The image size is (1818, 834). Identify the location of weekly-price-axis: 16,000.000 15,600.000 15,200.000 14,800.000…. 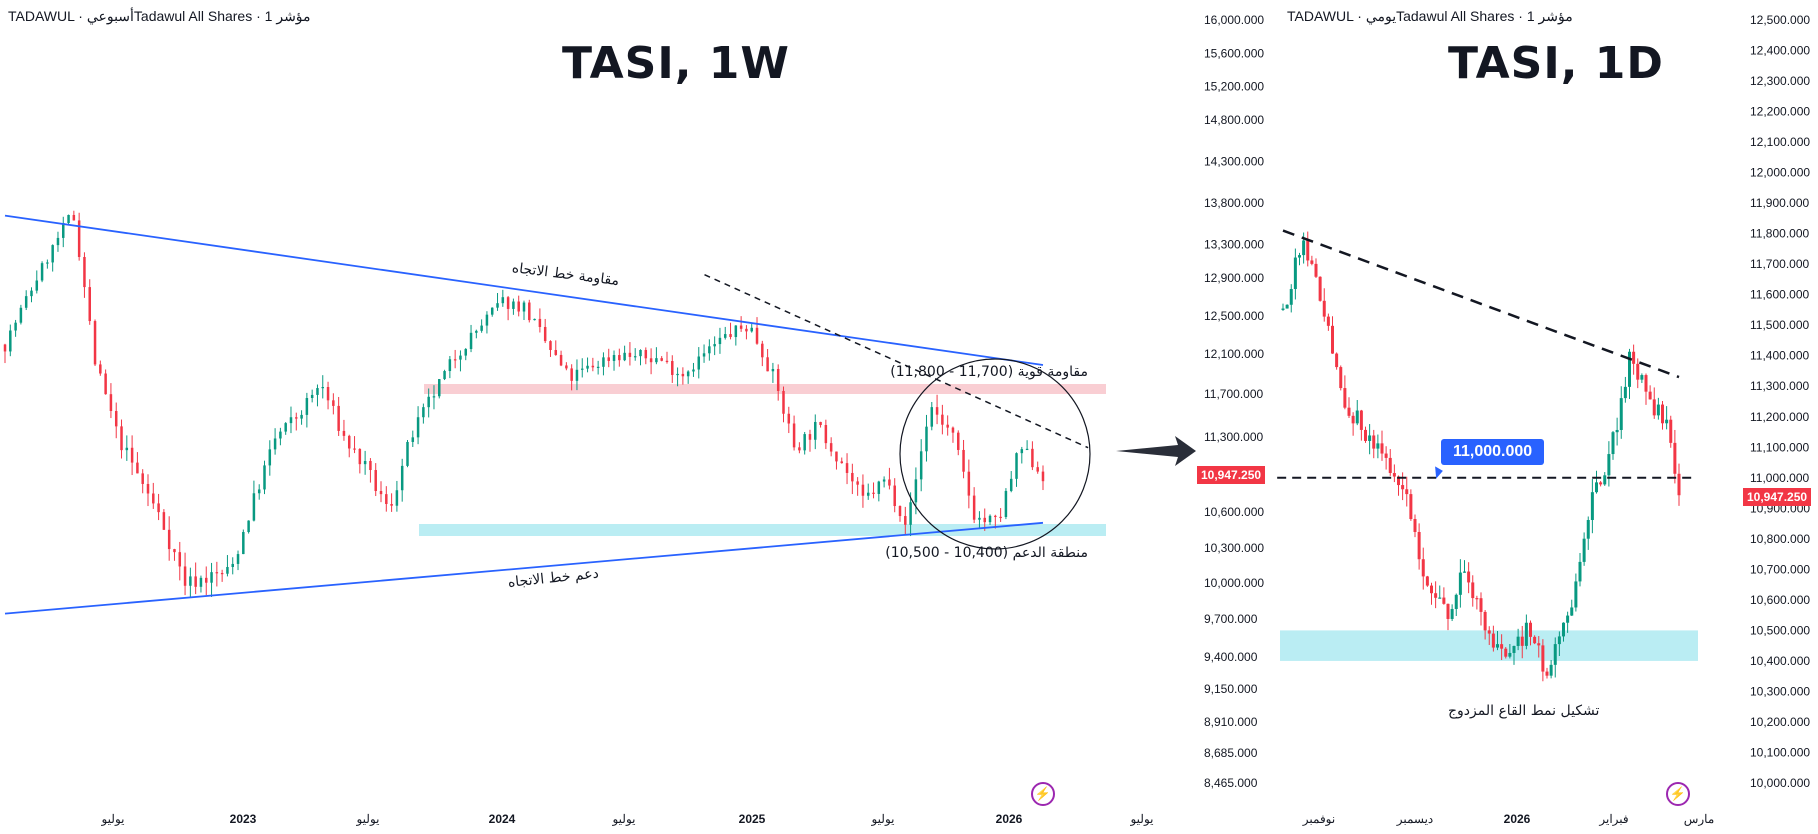
(1234, 401).